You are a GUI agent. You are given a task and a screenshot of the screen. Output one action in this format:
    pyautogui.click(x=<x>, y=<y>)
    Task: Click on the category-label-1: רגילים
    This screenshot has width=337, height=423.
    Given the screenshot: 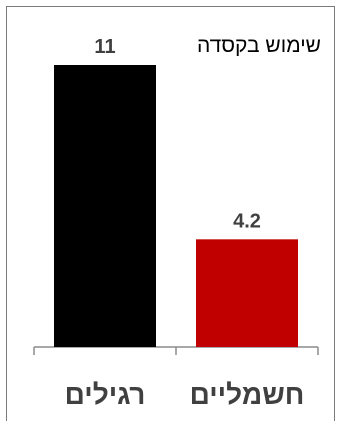 What is the action you would take?
    pyautogui.click(x=105, y=394)
    